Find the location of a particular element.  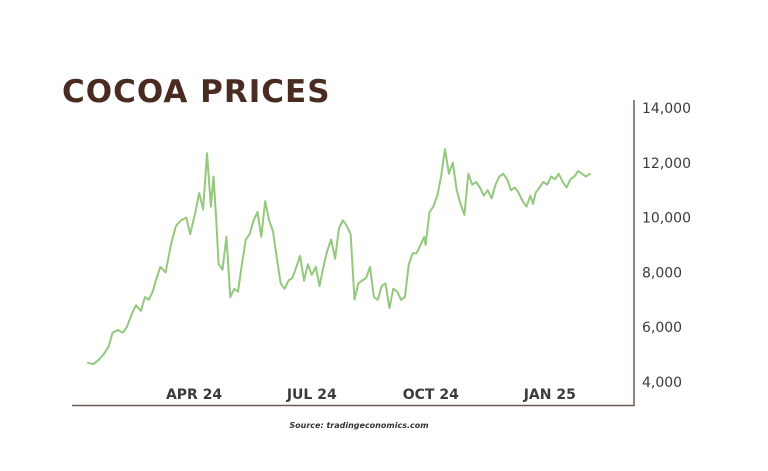

y-tick-label: 4,000 is located at coordinates (662, 383).